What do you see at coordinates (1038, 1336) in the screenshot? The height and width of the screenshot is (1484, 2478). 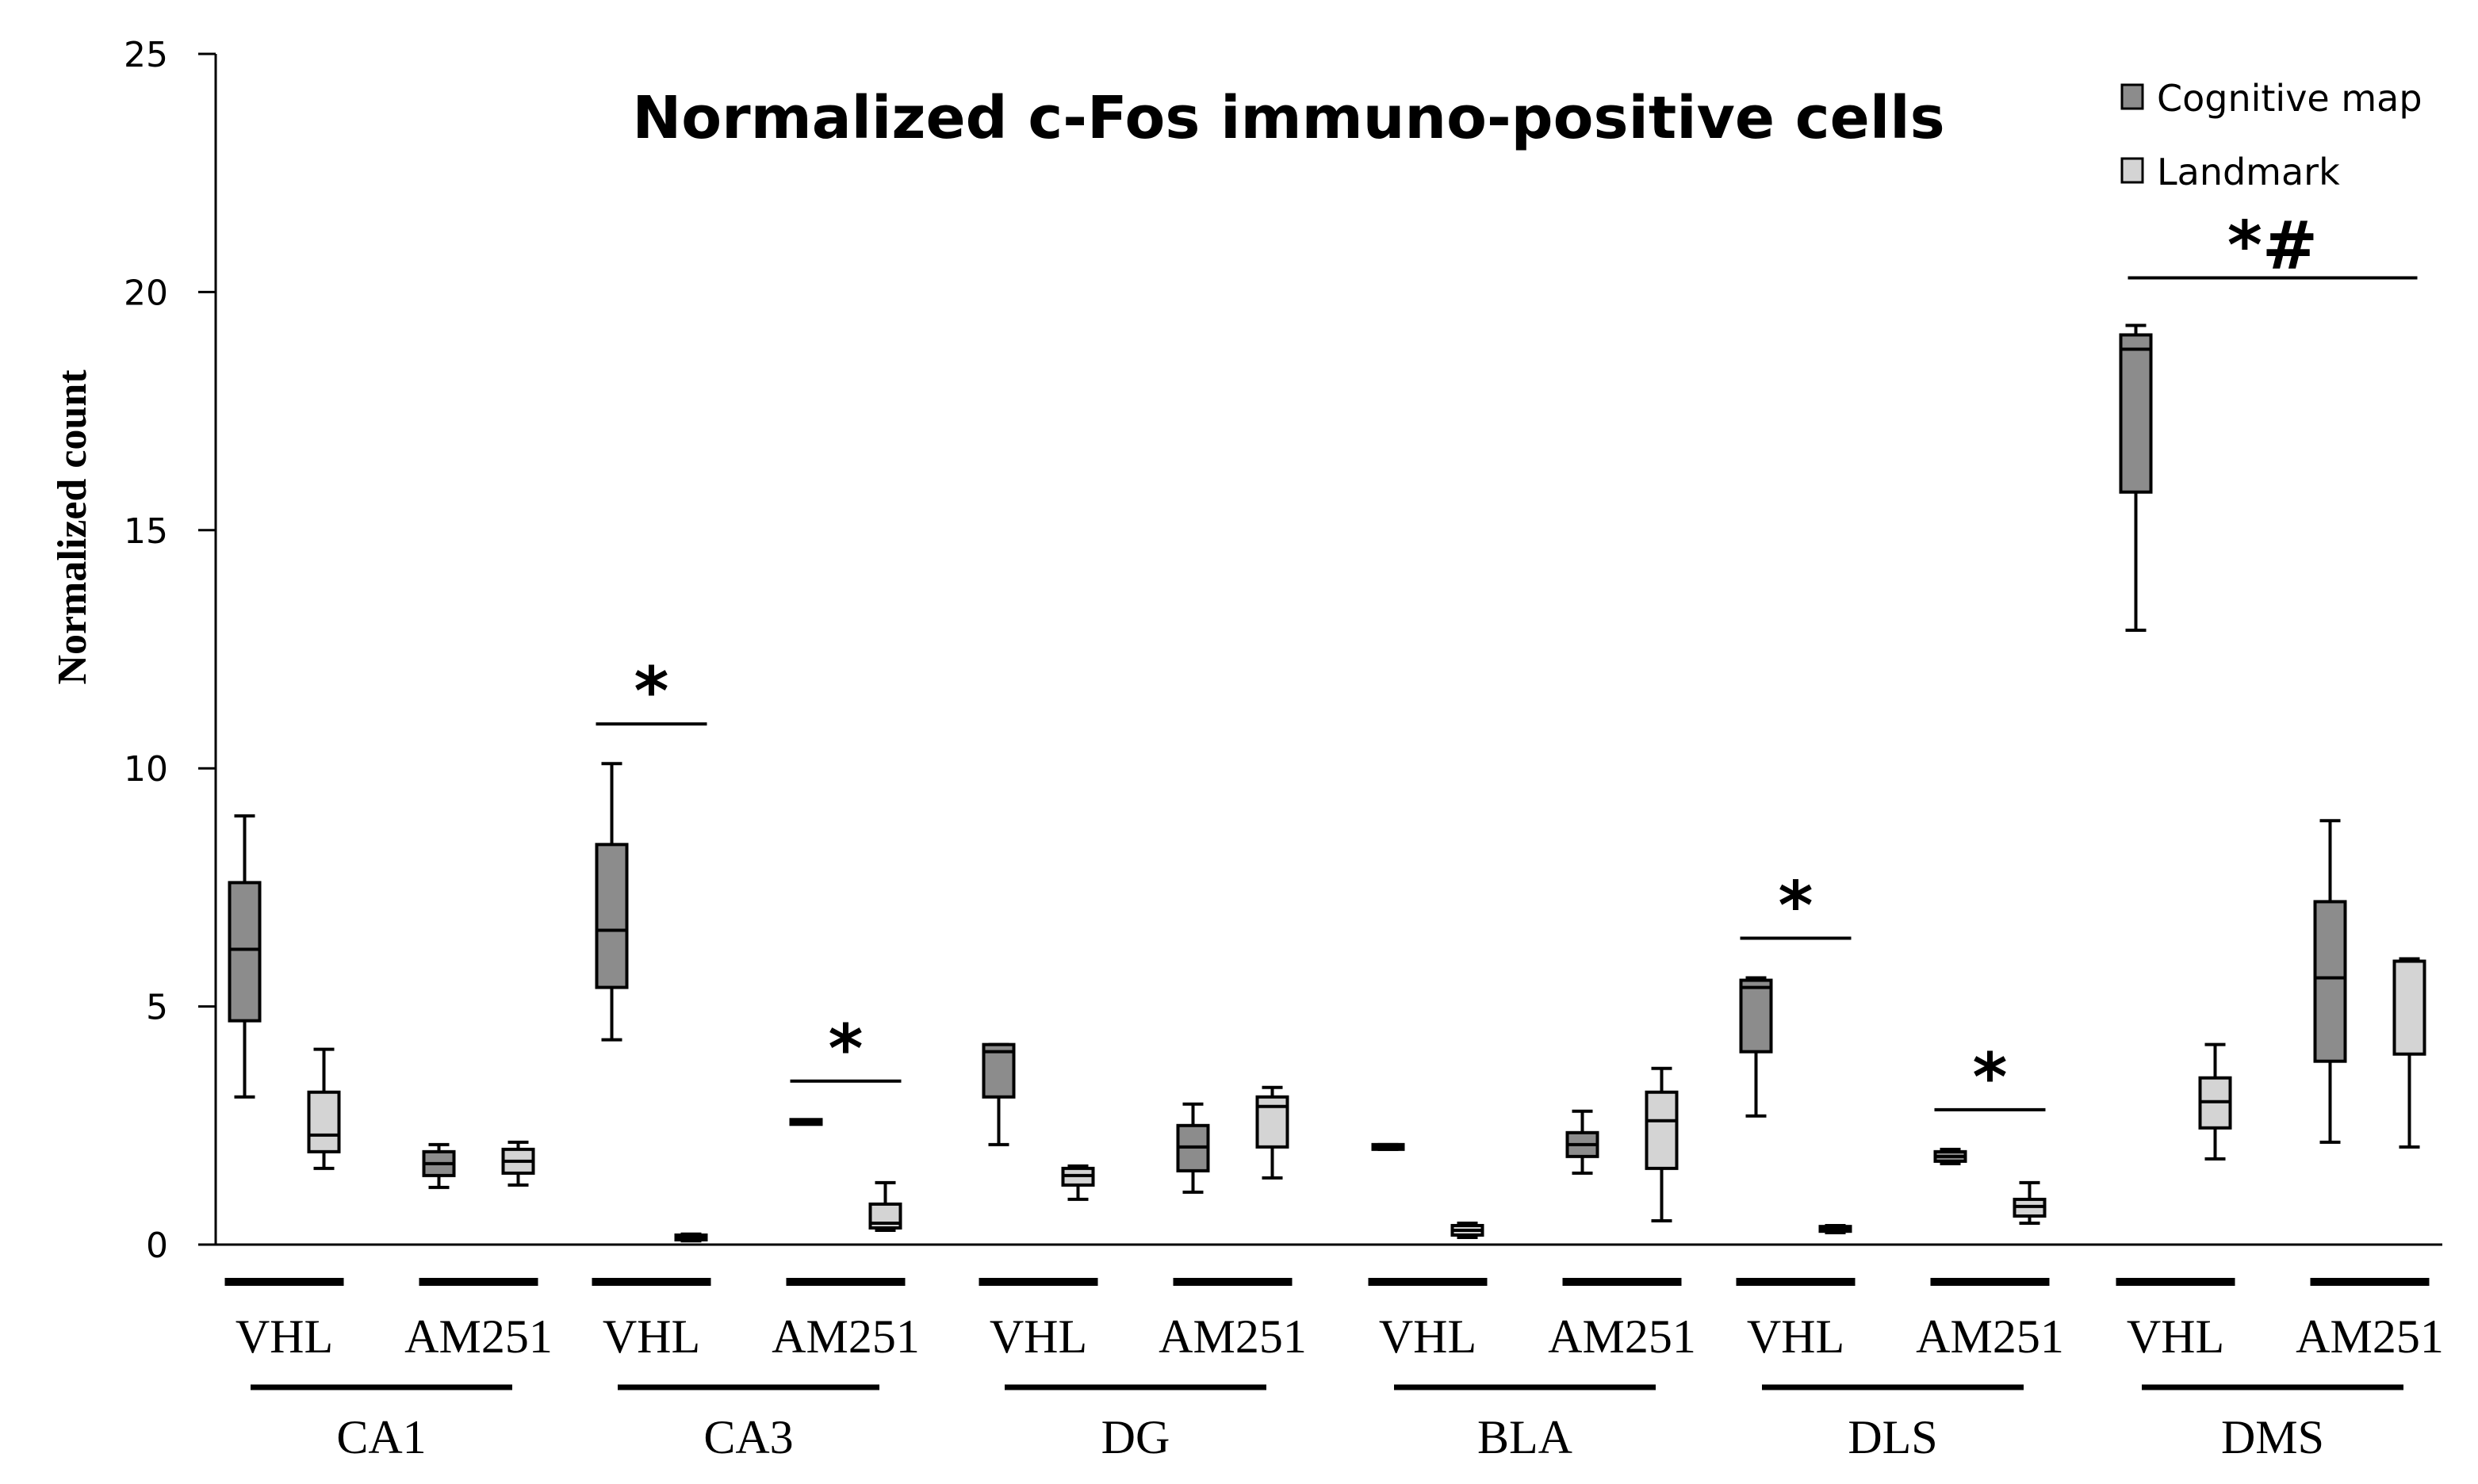 I see `condition-label-dg-vhl: VHL` at bounding box center [1038, 1336].